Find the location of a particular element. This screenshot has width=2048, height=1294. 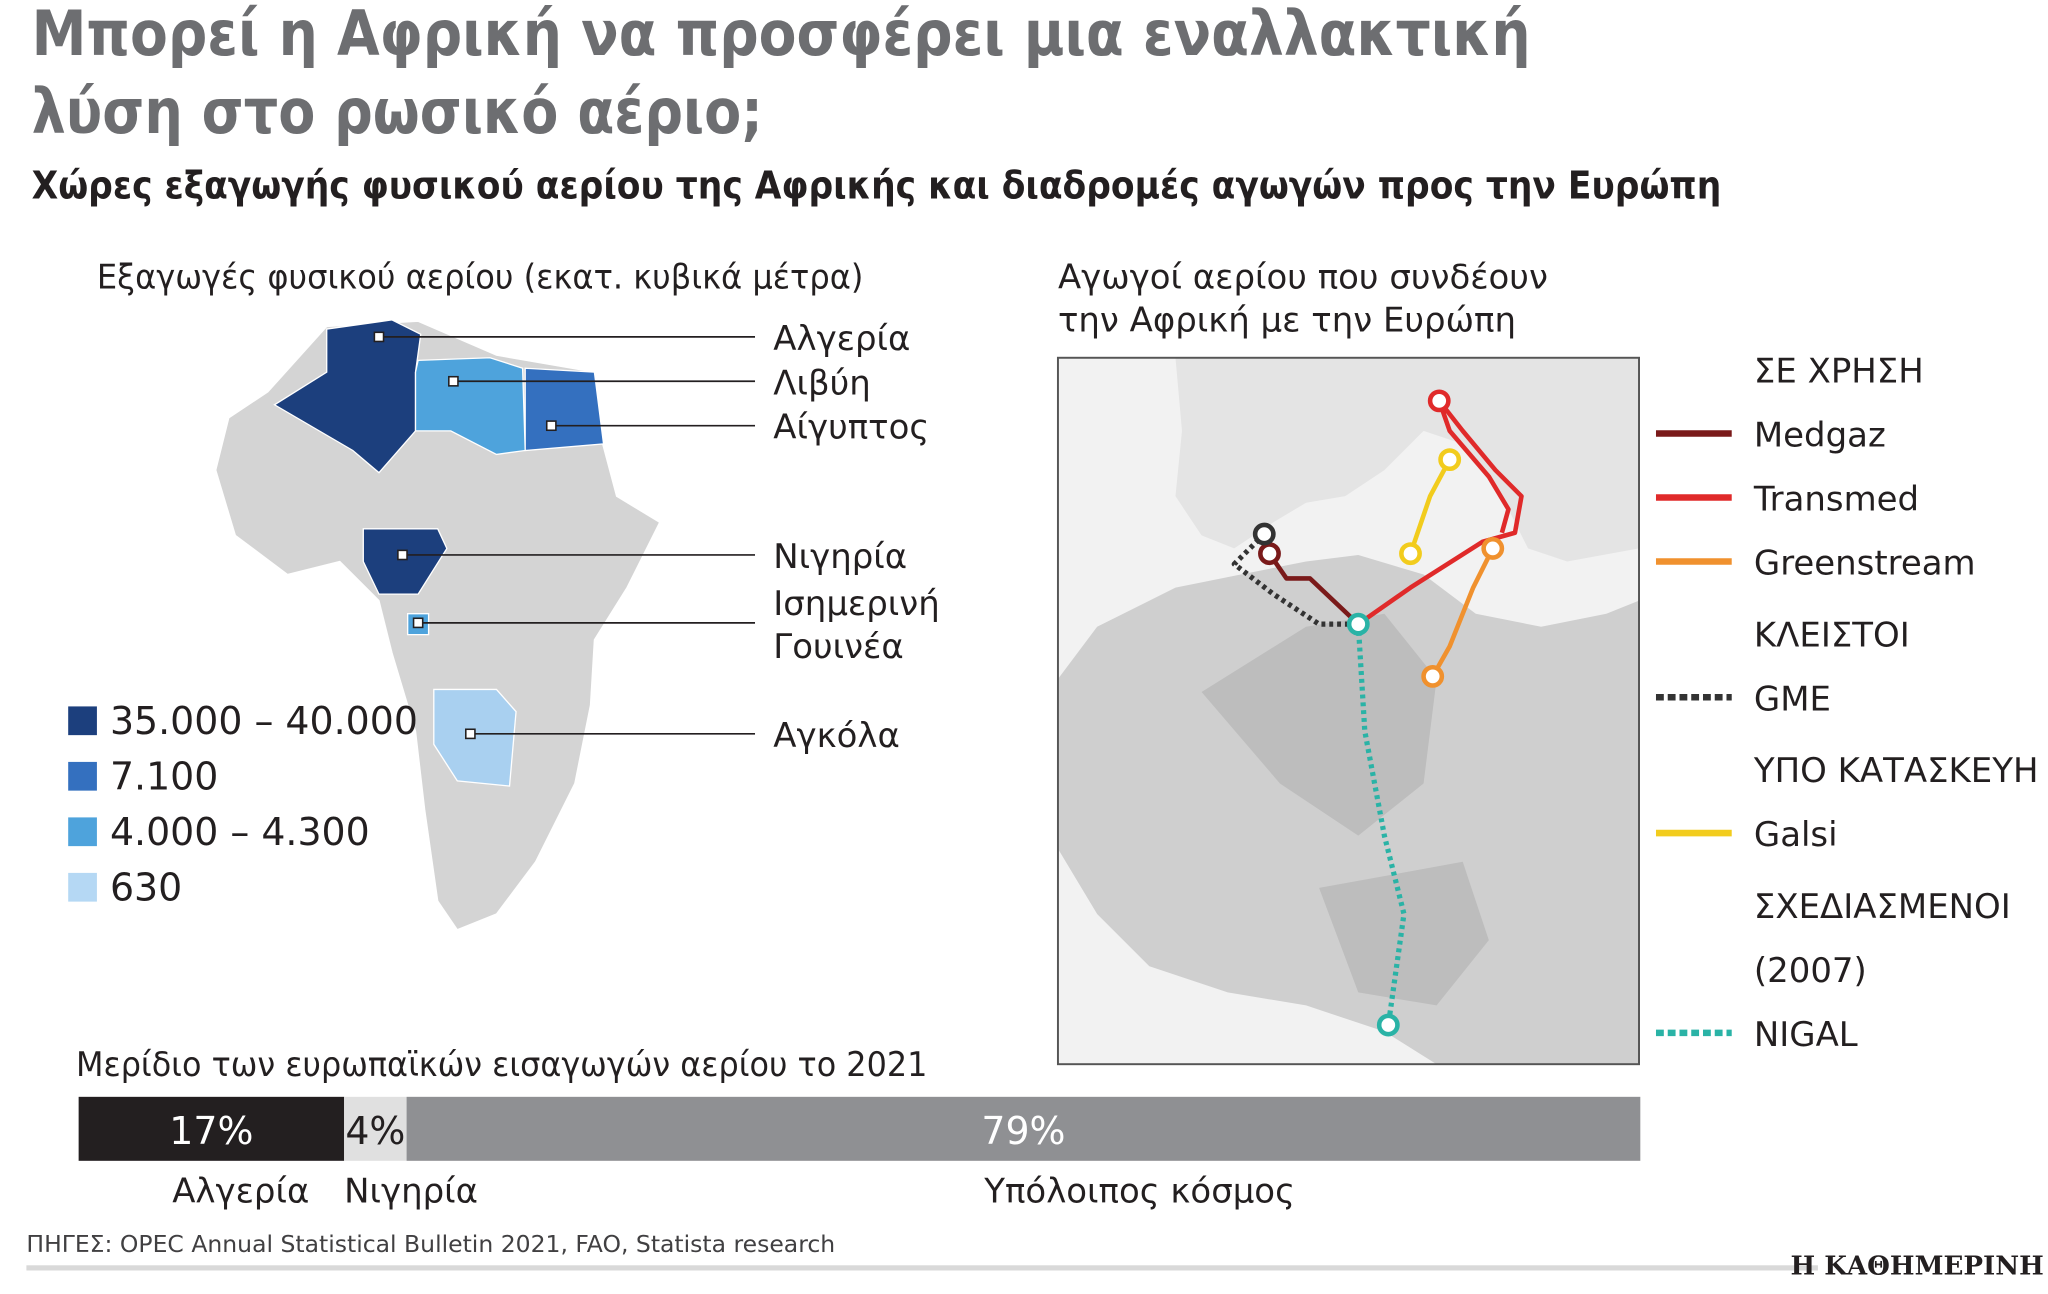

status-label: ΣΧΕΔΙΑΣΜΕΝΟΙ is located at coordinates (1882, 907).